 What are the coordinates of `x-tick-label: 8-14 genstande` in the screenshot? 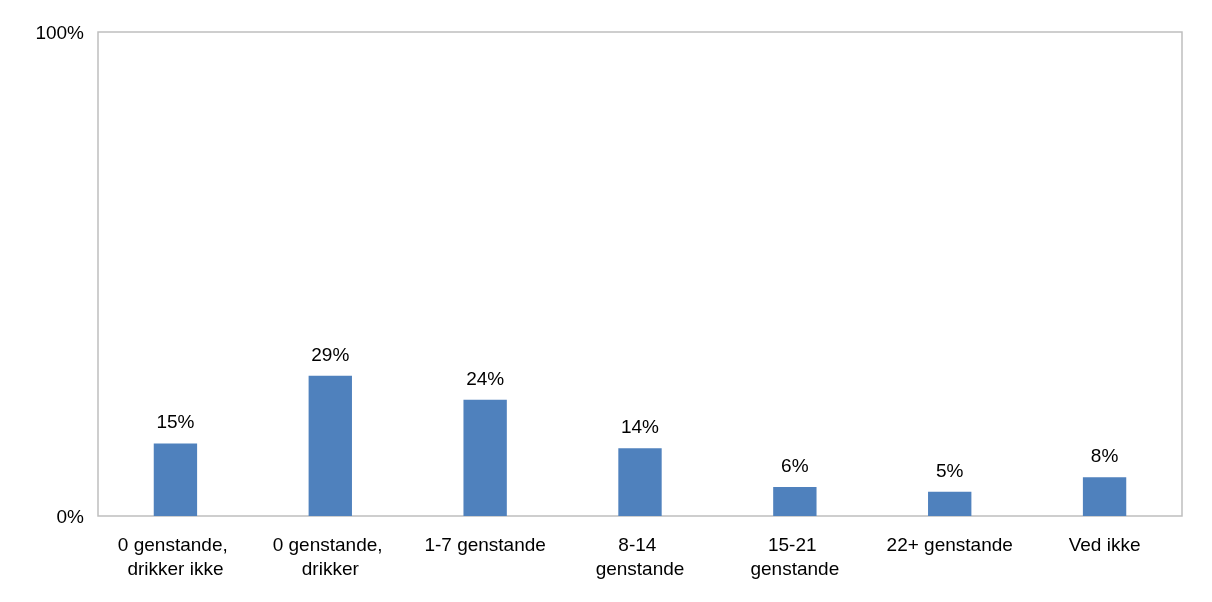 It's located at (640, 556).